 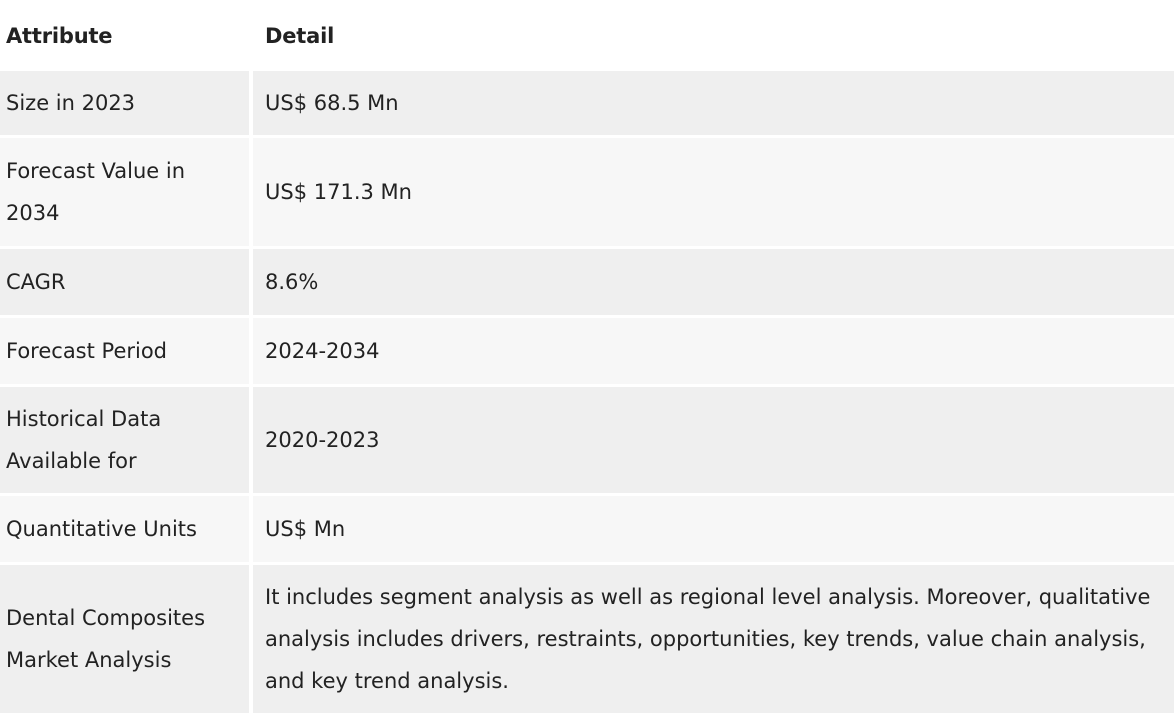 I want to click on attribute-cell: Size in 2023, so click(x=126, y=104).